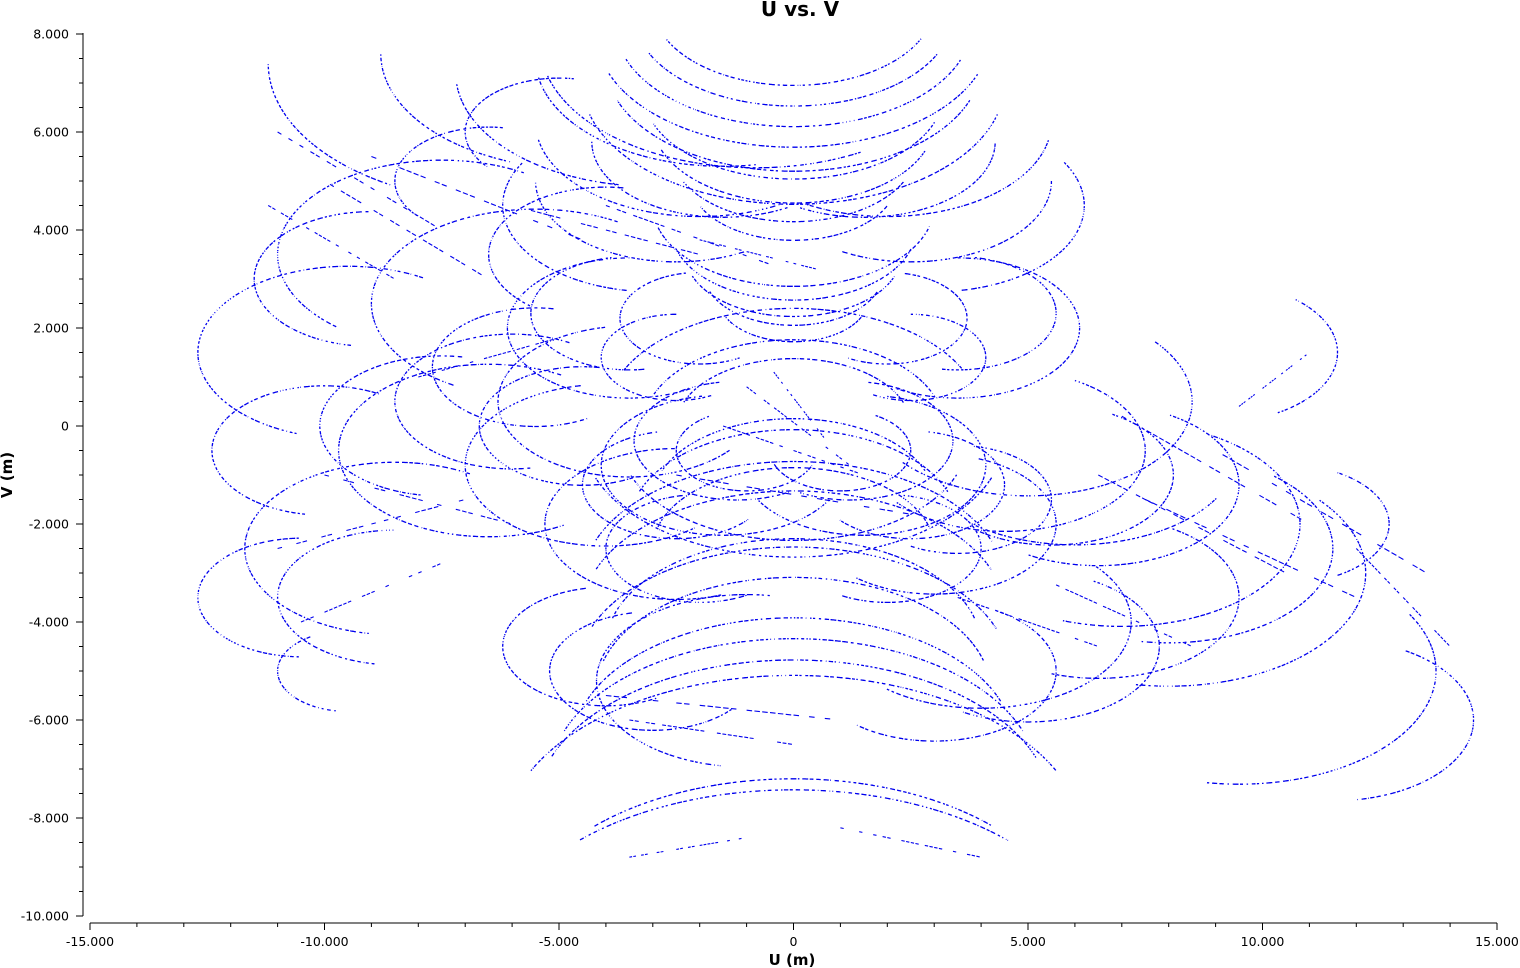 This screenshot has width=1520, height=968. I want to click on y-tick-label: -2.000, so click(49, 524).